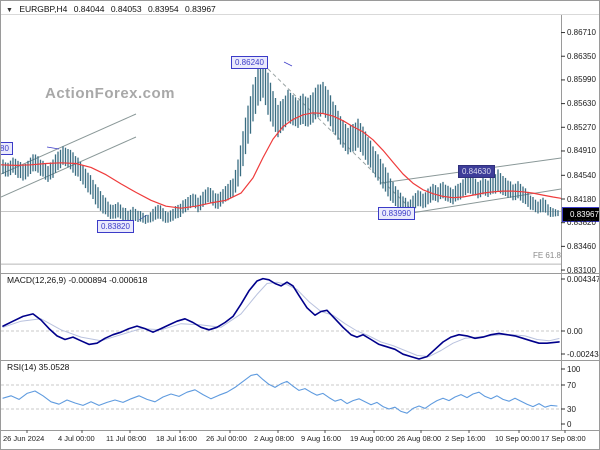  What do you see at coordinates (396, 213) in the screenshot?
I see `price-annotation-0.83990: 0.83990` at bounding box center [396, 213].